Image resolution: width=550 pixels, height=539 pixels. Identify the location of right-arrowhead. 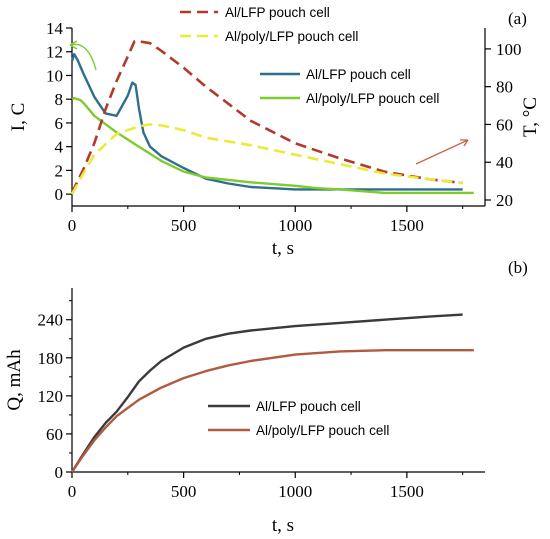
(464, 143).